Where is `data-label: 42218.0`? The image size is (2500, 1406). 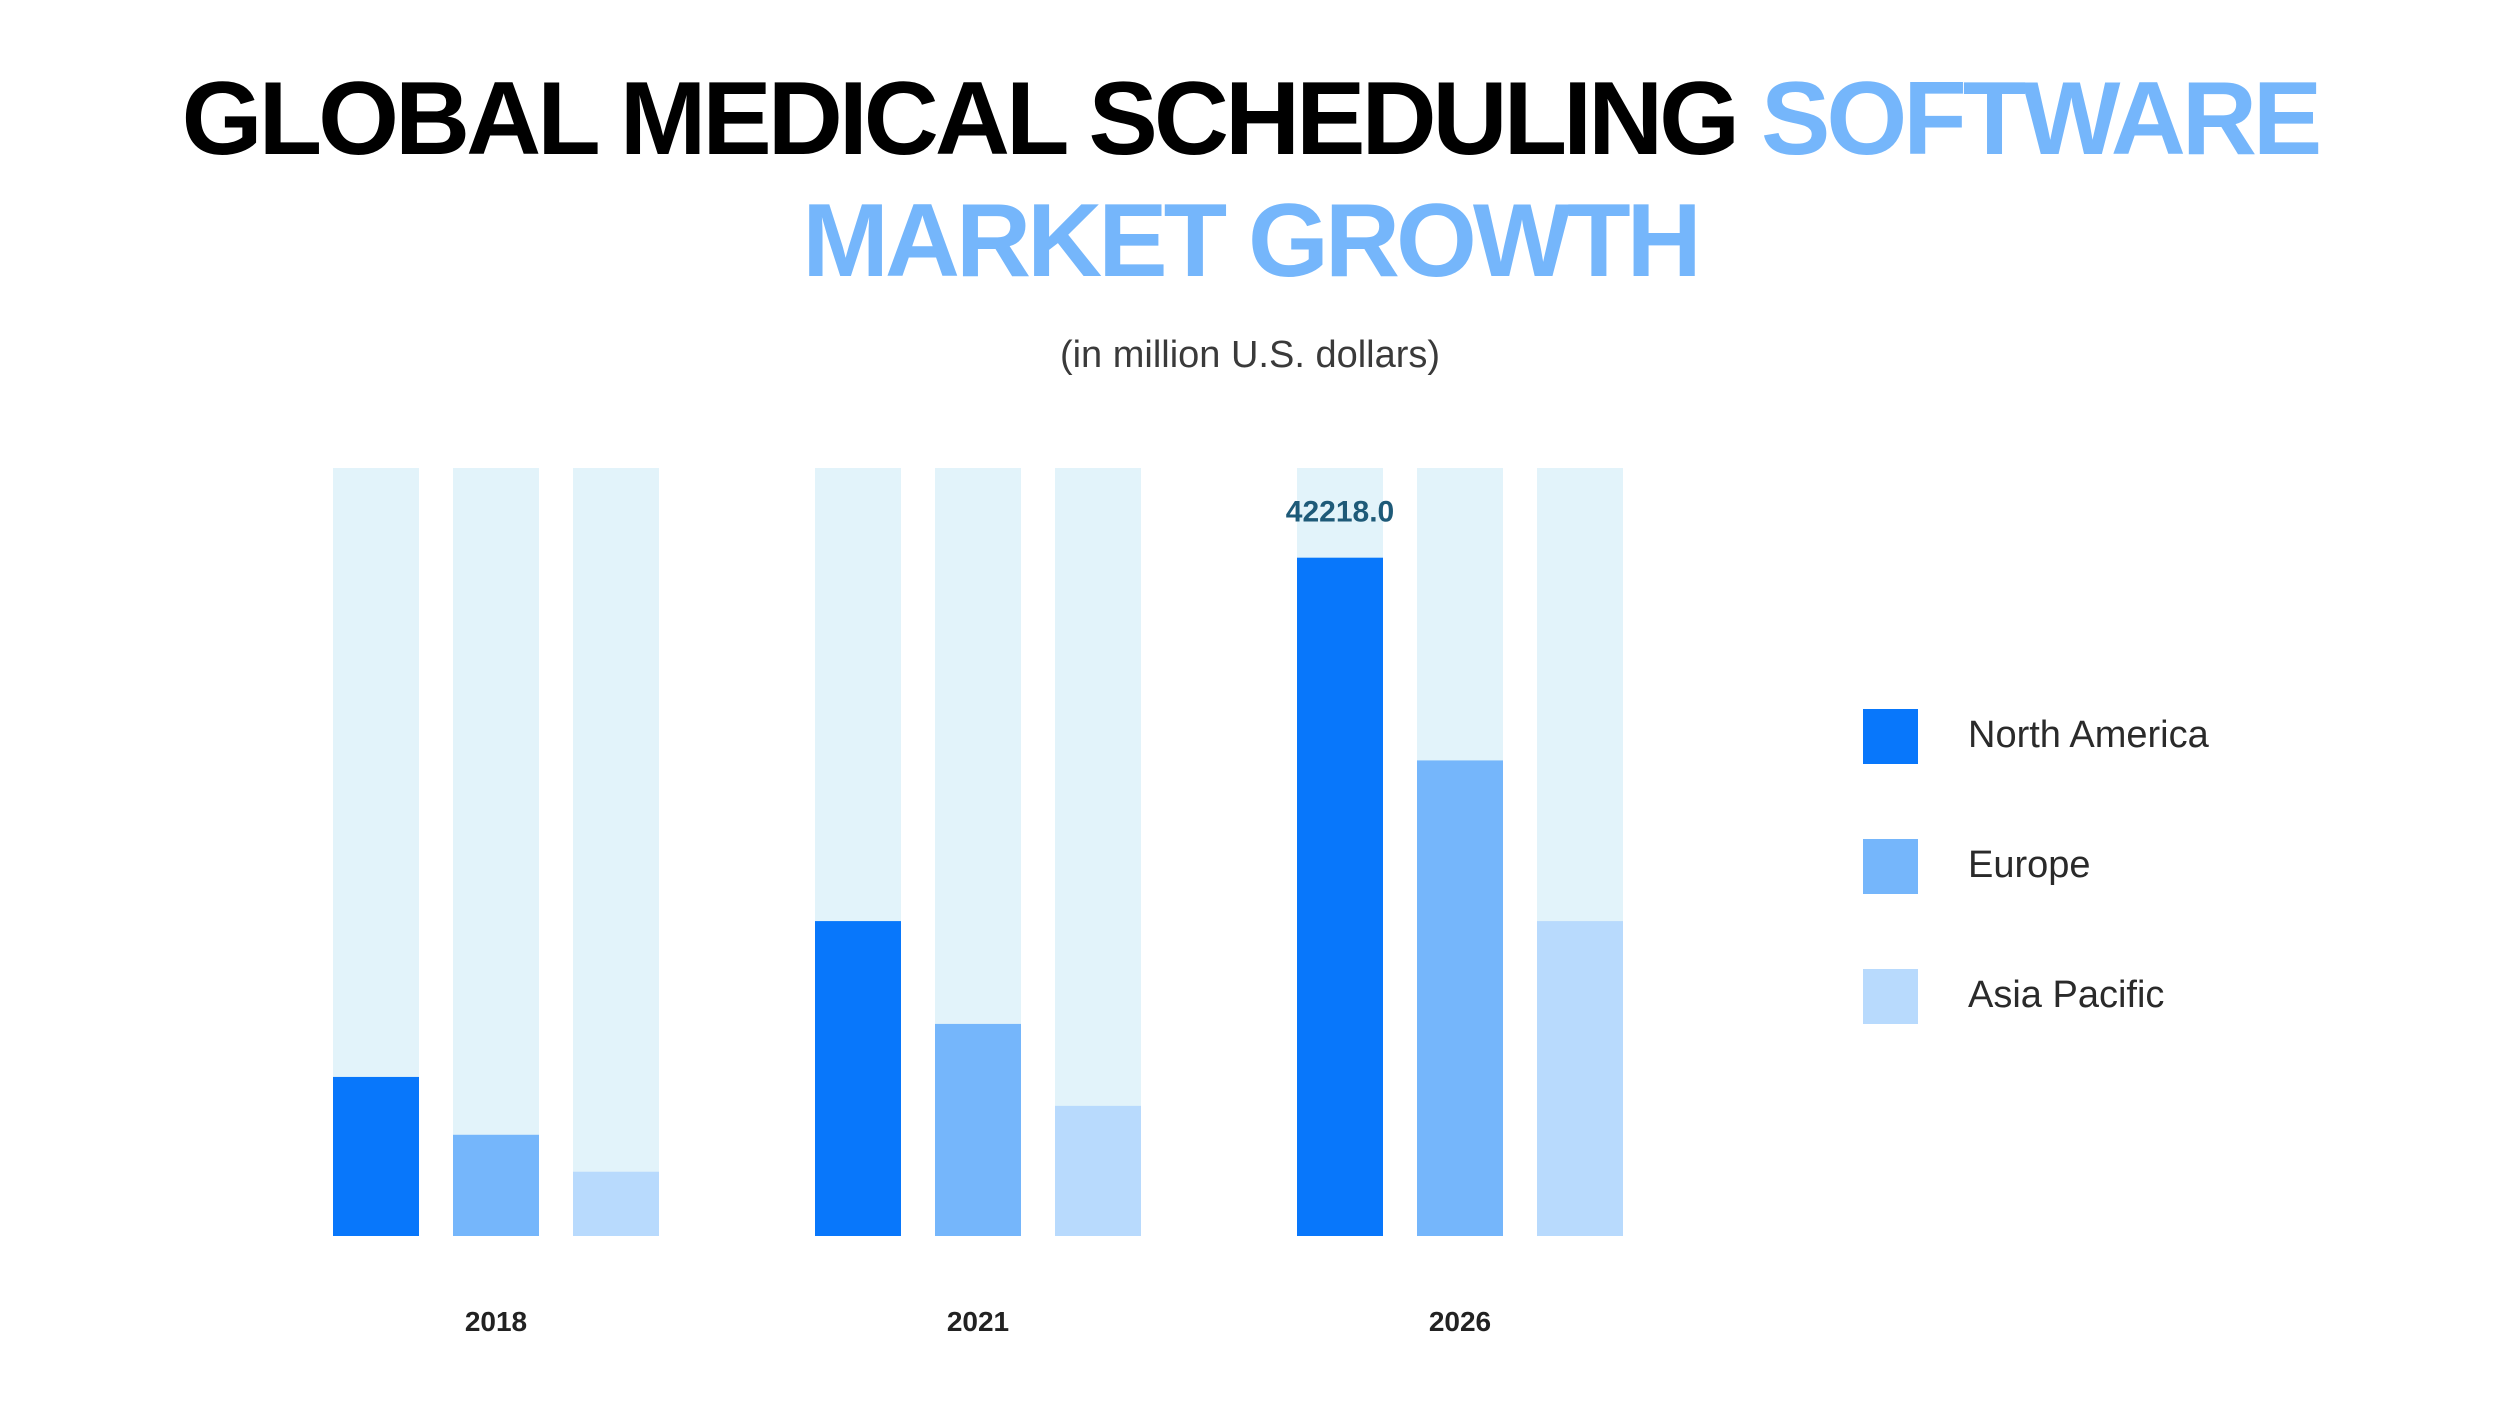 data-label: 42218.0 is located at coordinates (1340, 512).